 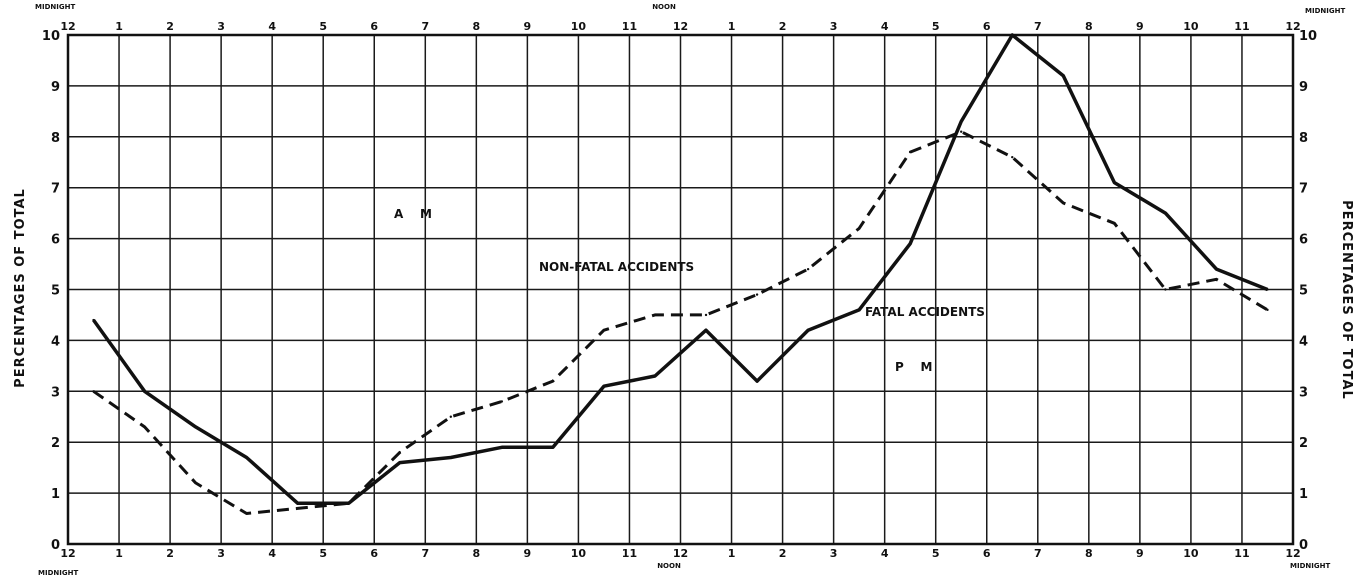 What do you see at coordinates (55, 138) in the screenshot?
I see `y-tick-label-left: 8` at bounding box center [55, 138].